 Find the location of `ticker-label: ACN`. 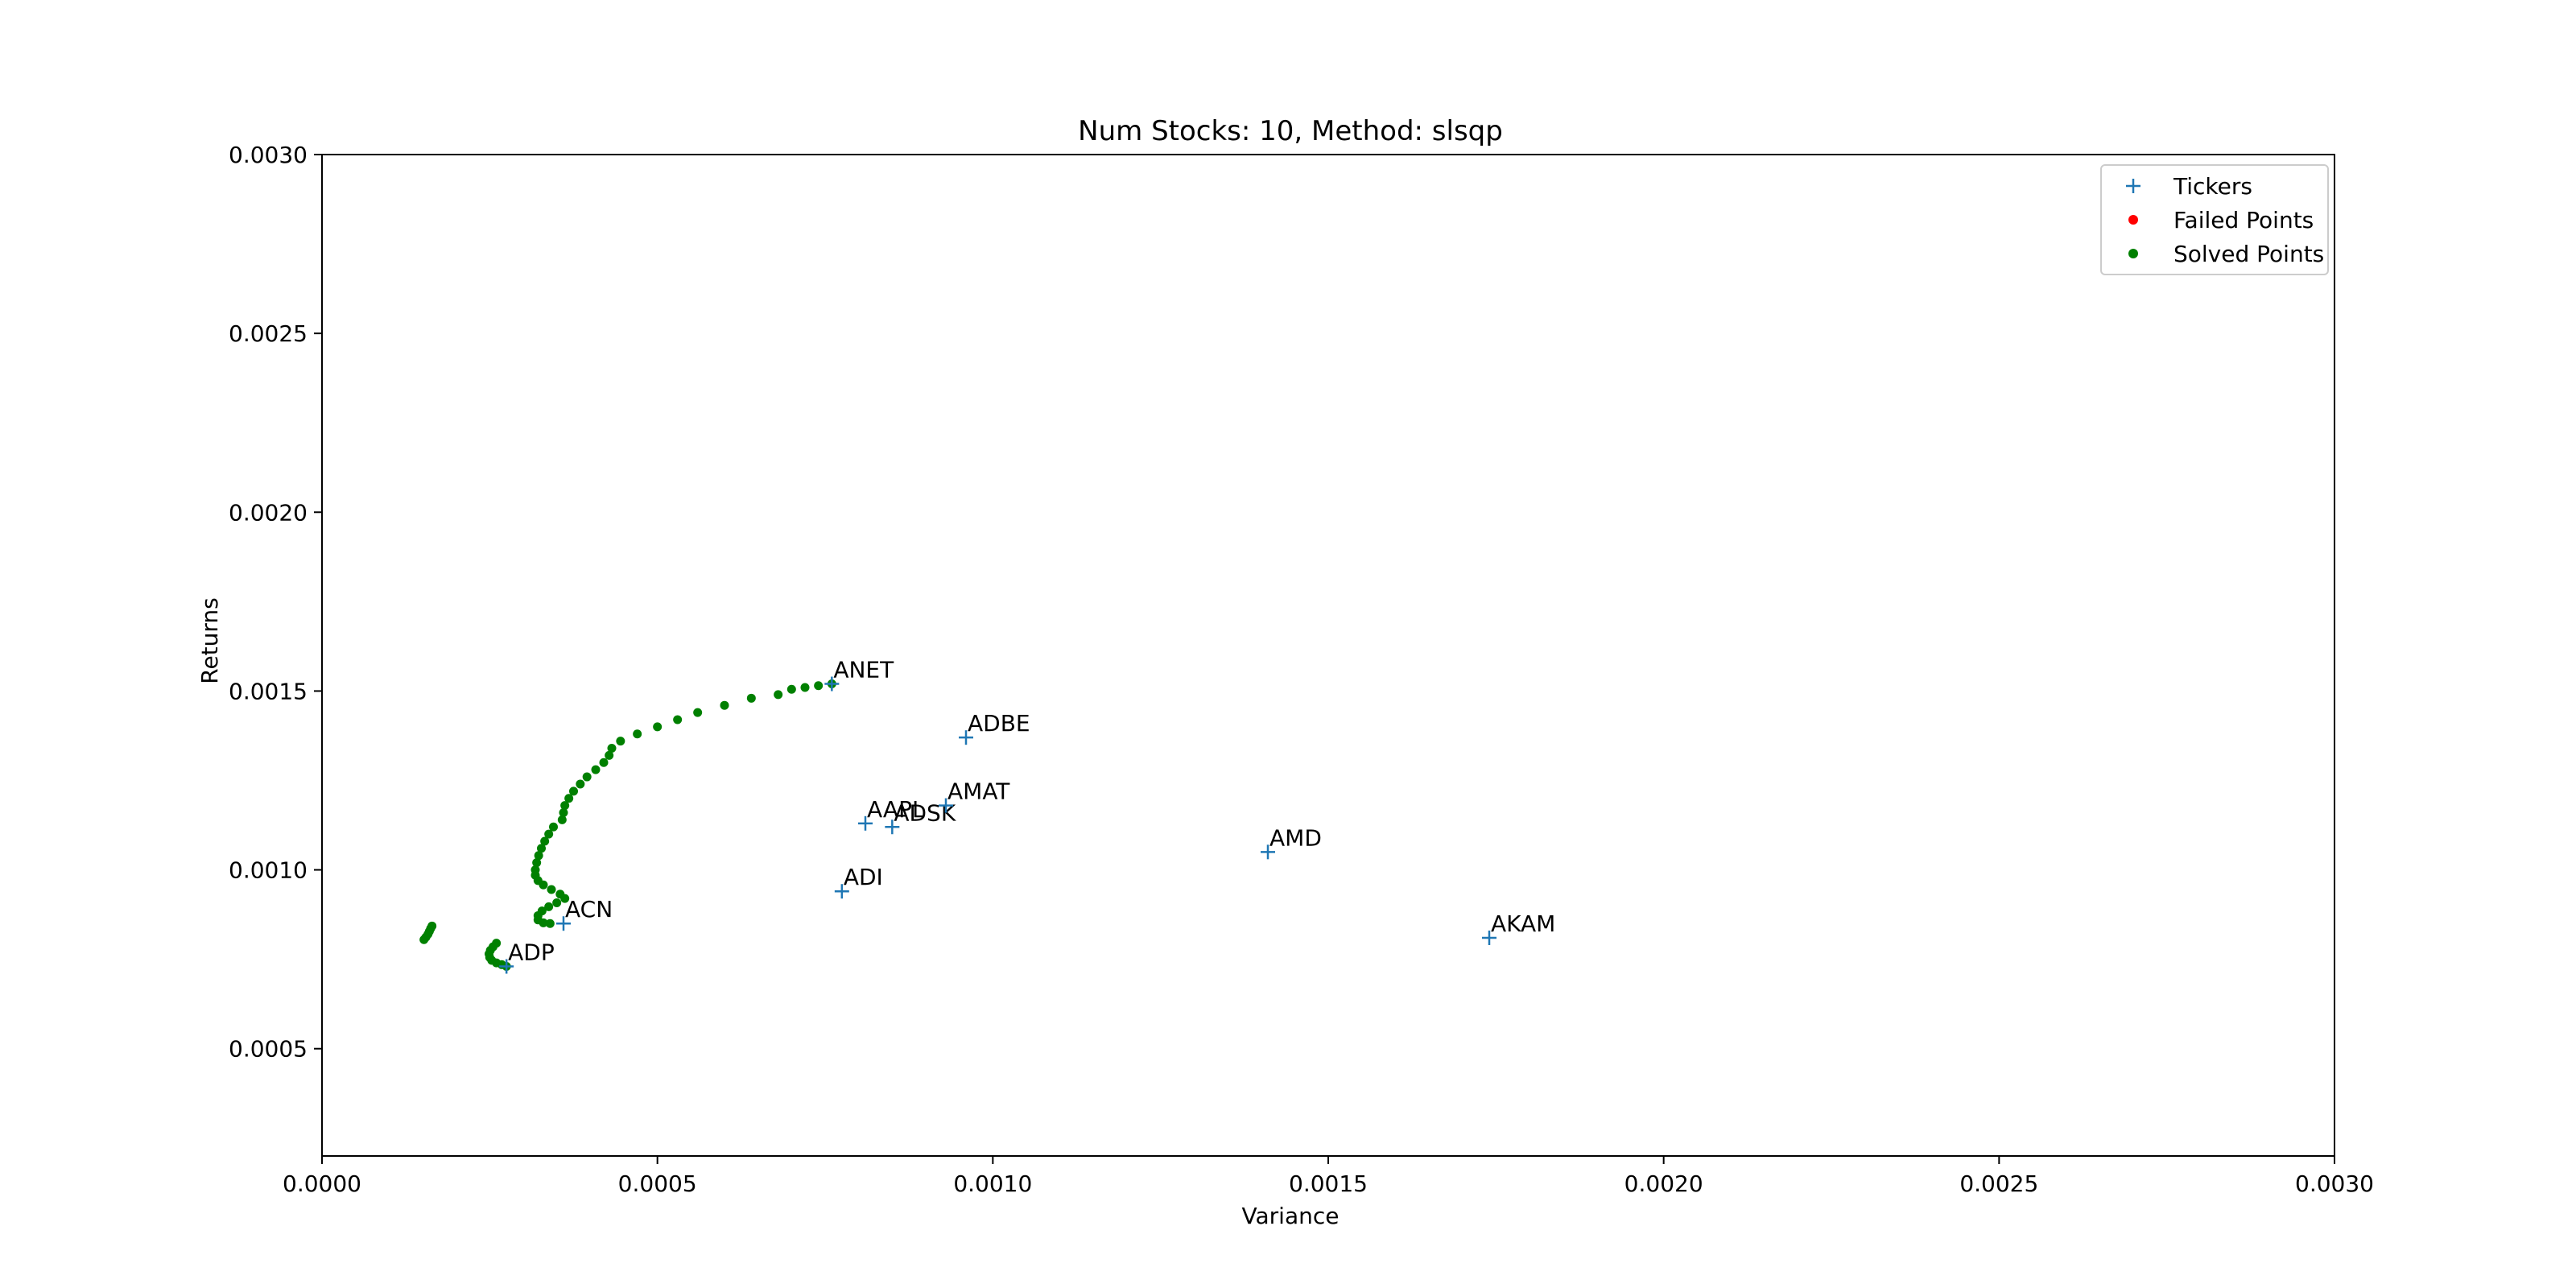

ticker-label: ACN is located at coordinates (589, 909).